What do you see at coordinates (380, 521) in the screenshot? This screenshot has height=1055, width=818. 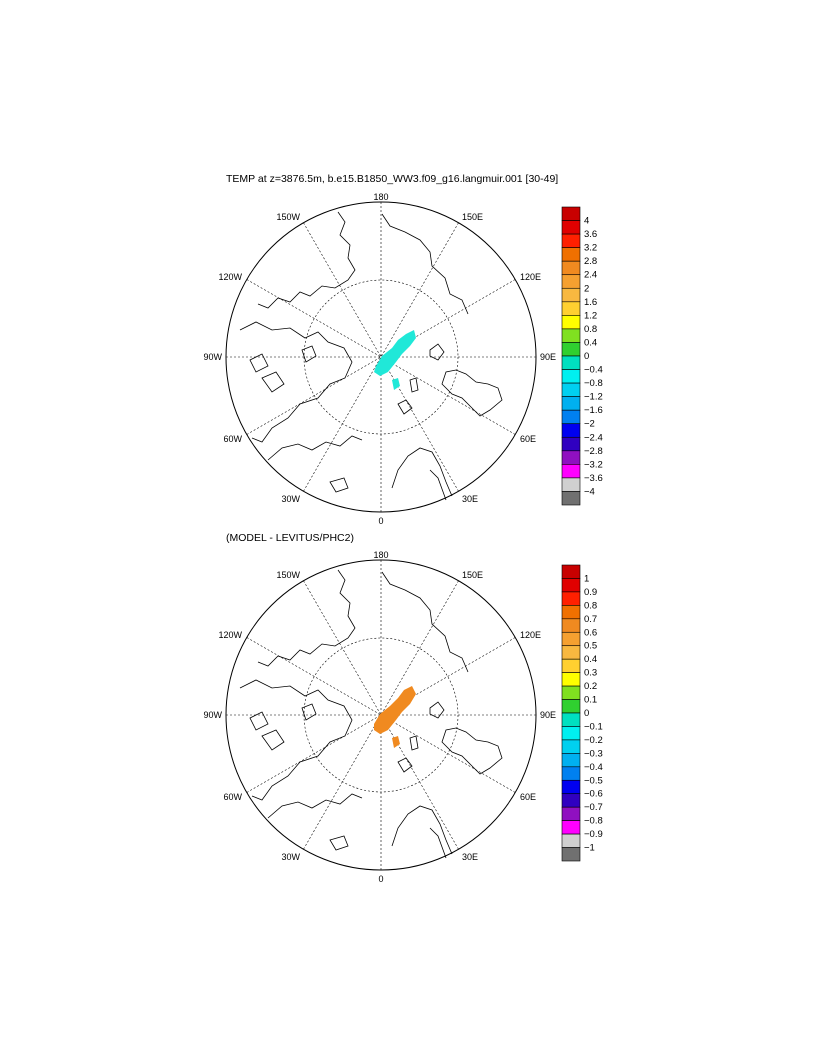 I see `lon-label-0: 0` at bounding box center [380, 521].